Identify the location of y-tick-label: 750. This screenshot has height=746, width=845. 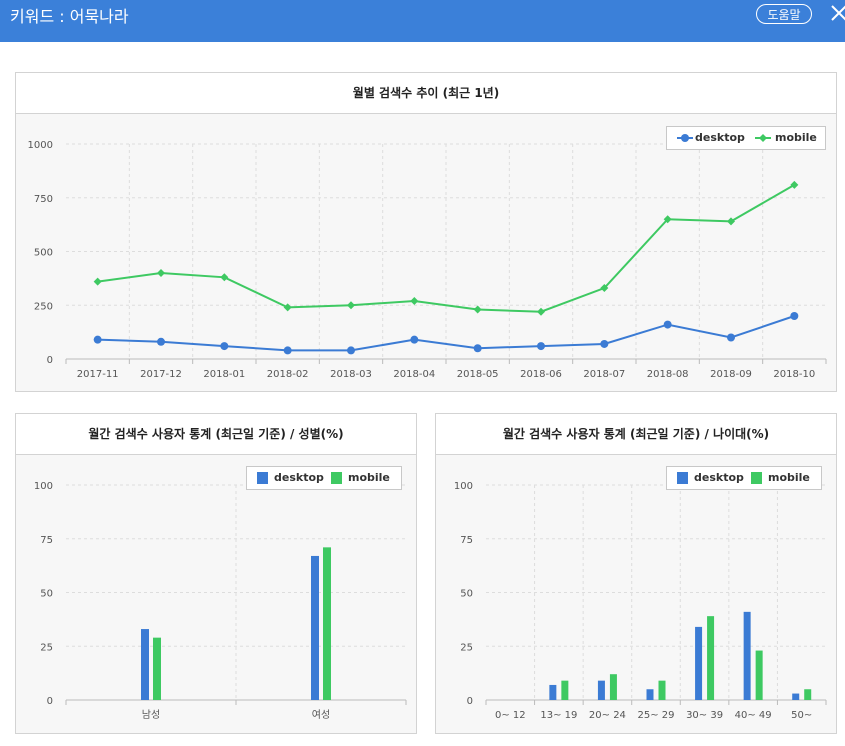
(43, 199).